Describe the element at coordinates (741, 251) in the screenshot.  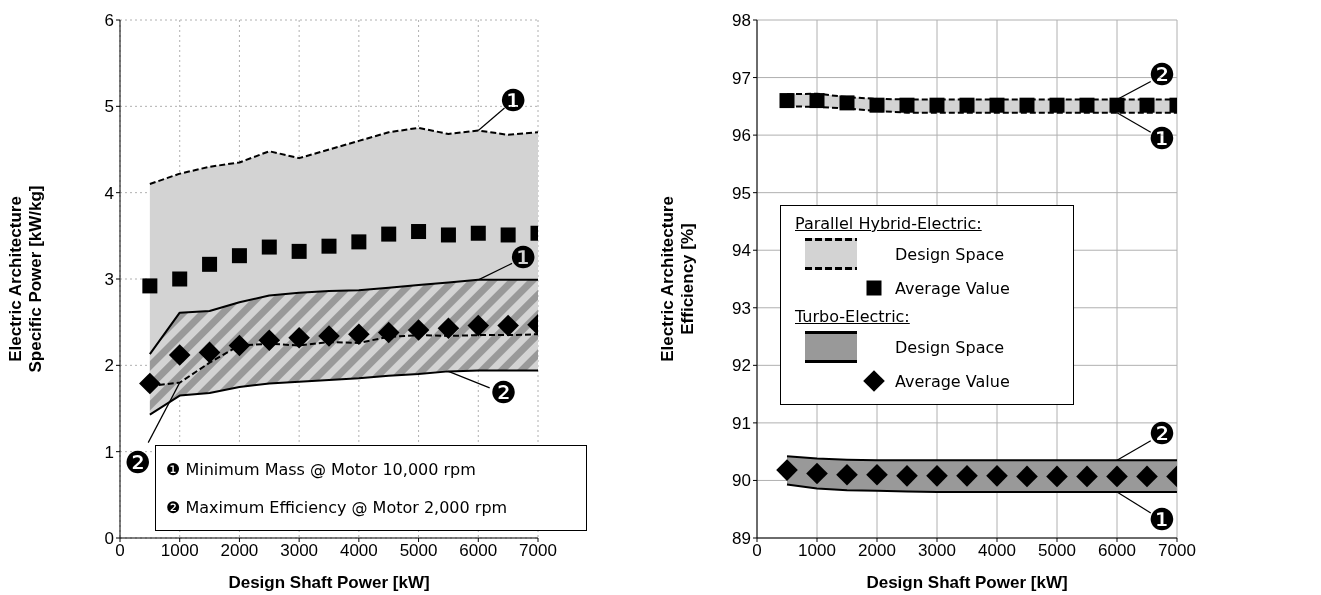
I see `y-tick-label: 94` at that location.